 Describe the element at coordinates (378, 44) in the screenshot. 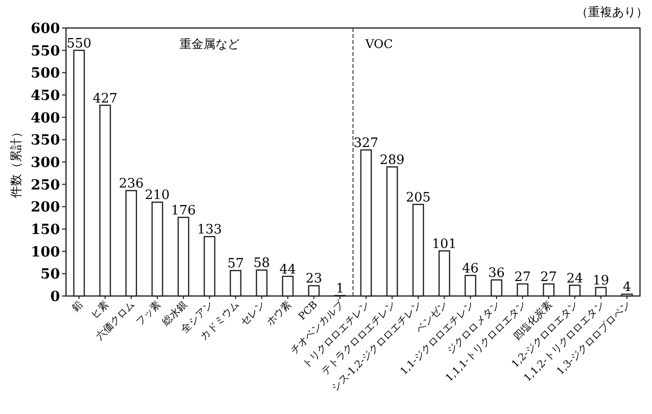

I see `annotation: VOC` at that location.